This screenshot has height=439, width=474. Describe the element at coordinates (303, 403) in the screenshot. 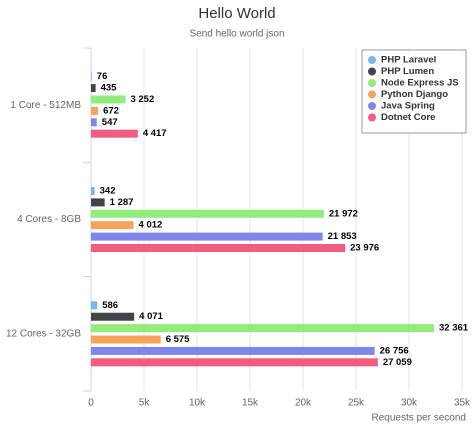

I see `x-tick-label: 20k` at that location.